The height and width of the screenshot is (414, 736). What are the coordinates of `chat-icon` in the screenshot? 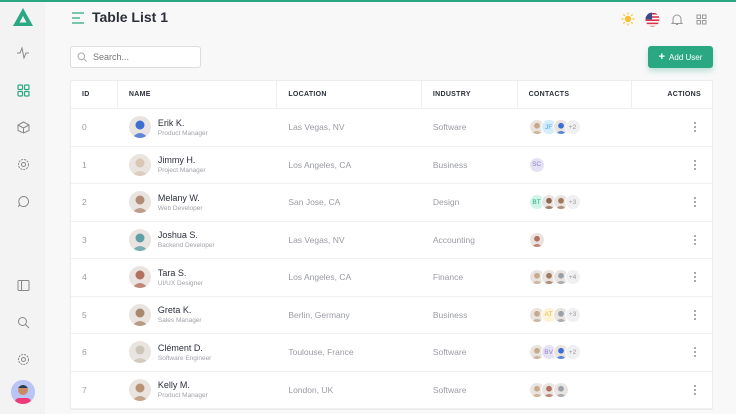 It's located at (23, 201).